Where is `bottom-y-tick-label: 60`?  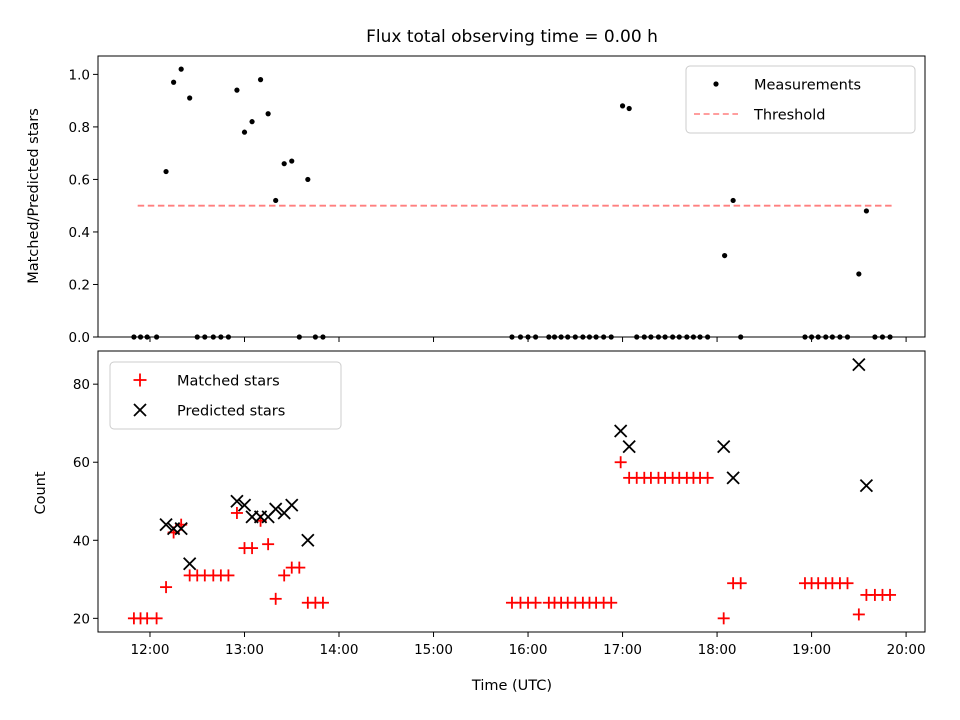
bottom-y-tick-label: 60 is located at coordinates (81, 463).